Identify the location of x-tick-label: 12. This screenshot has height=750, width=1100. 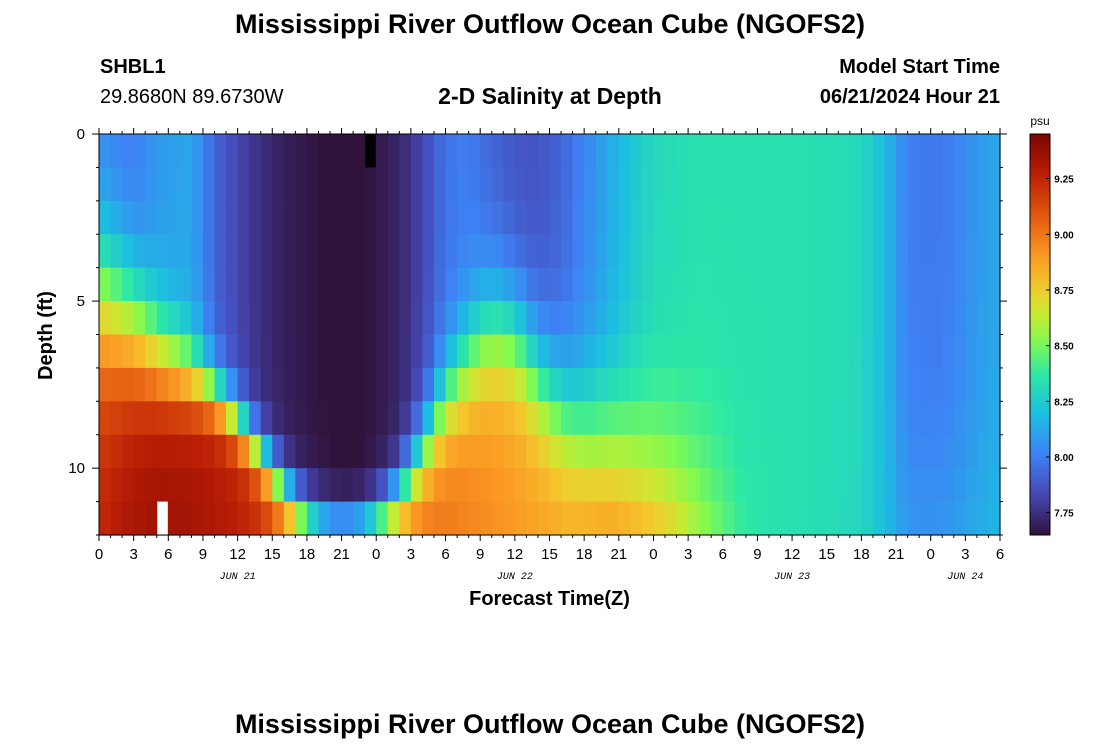
(792, 554).